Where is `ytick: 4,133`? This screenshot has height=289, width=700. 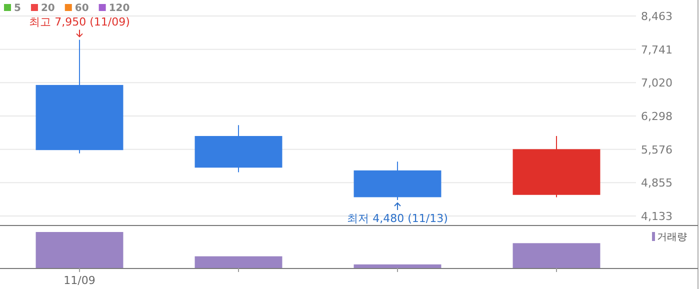
ytick: 4,133 is located at coordinates (656, 216).